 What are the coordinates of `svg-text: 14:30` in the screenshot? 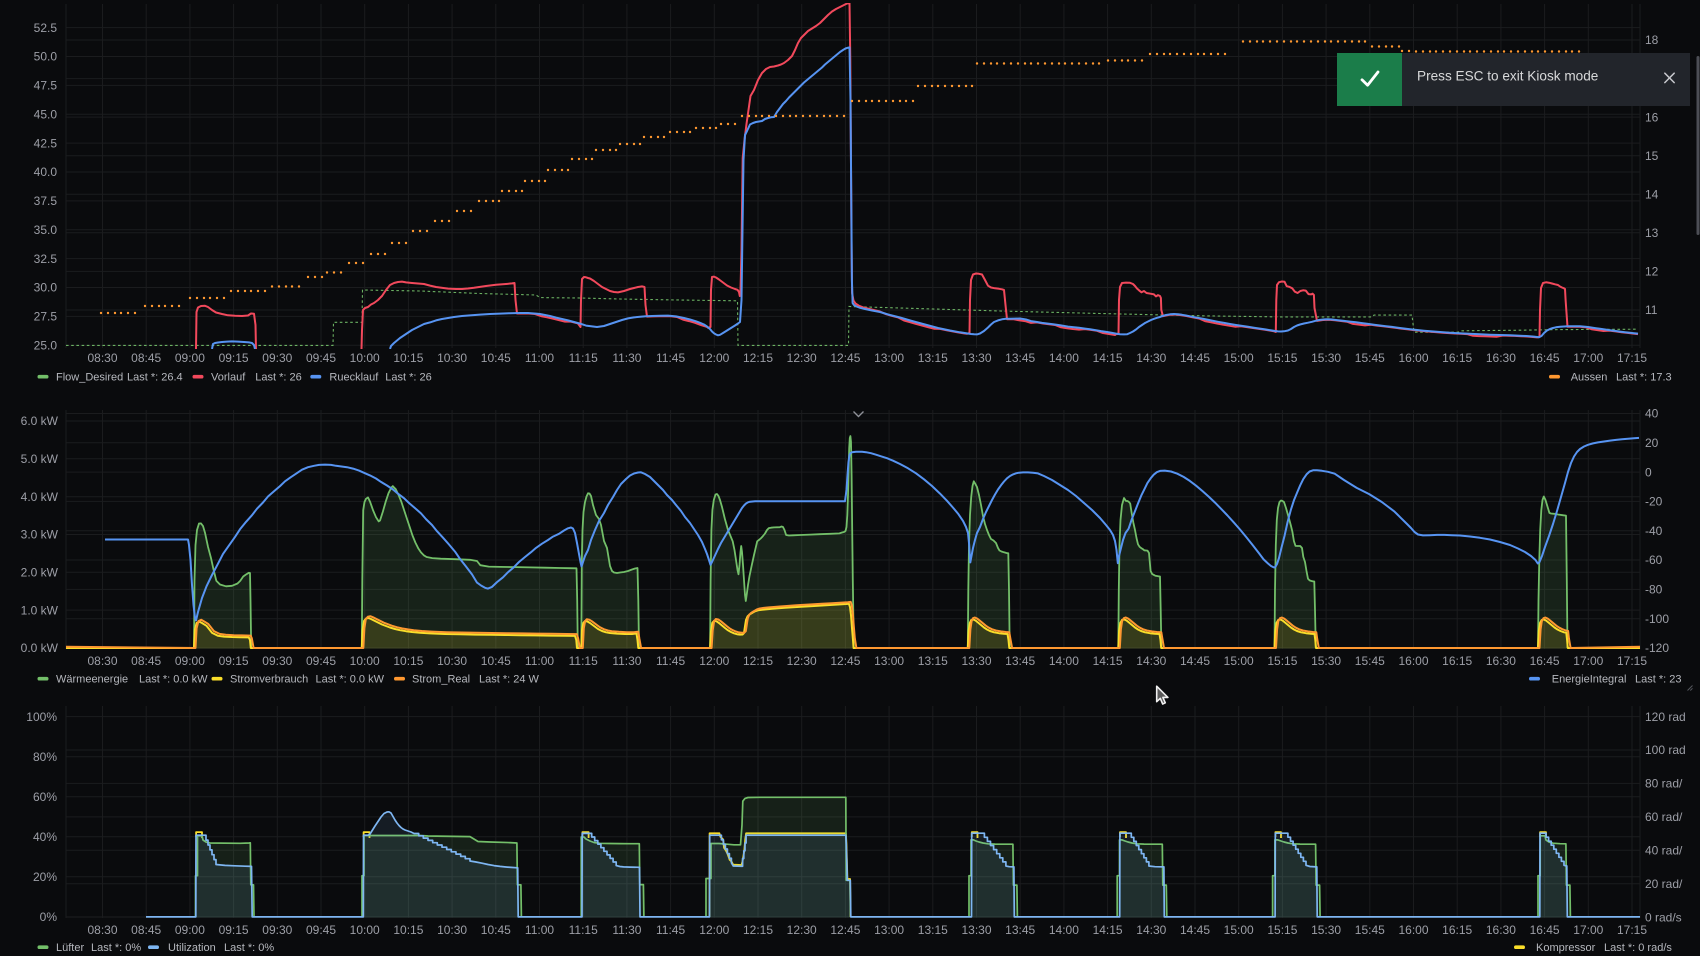 It's located at (1151, 358).